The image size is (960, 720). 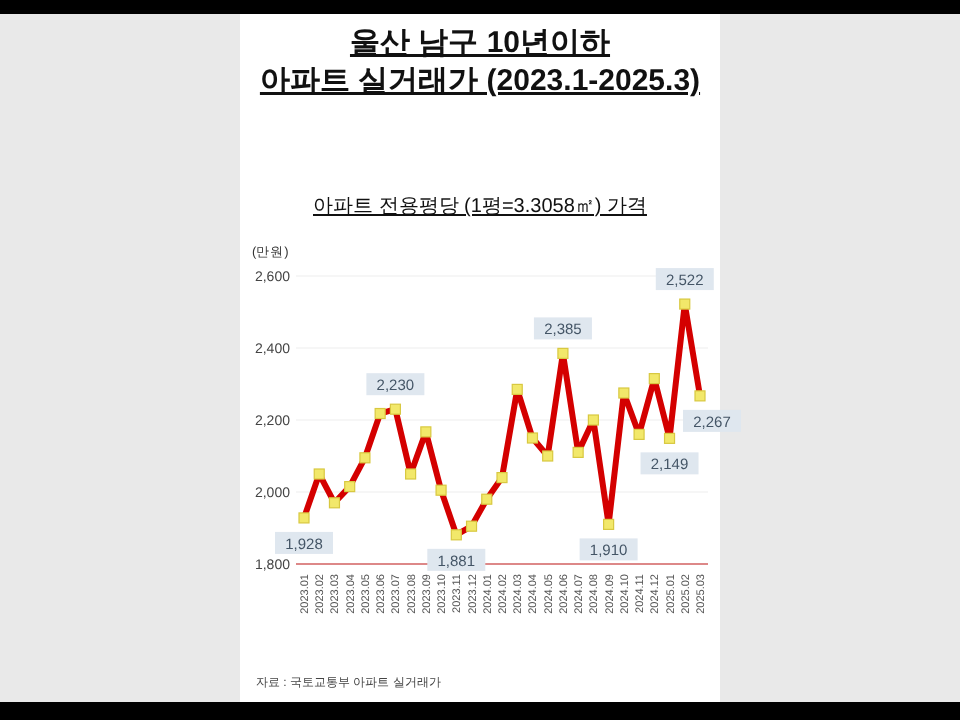 What do you see at coordinates (480, 62) in the screenshot?
I see `chart-title: 울산 남구 10년이하 아파트 실거래가 (2023.1-2025.3)` at bounding box center [480, 62].